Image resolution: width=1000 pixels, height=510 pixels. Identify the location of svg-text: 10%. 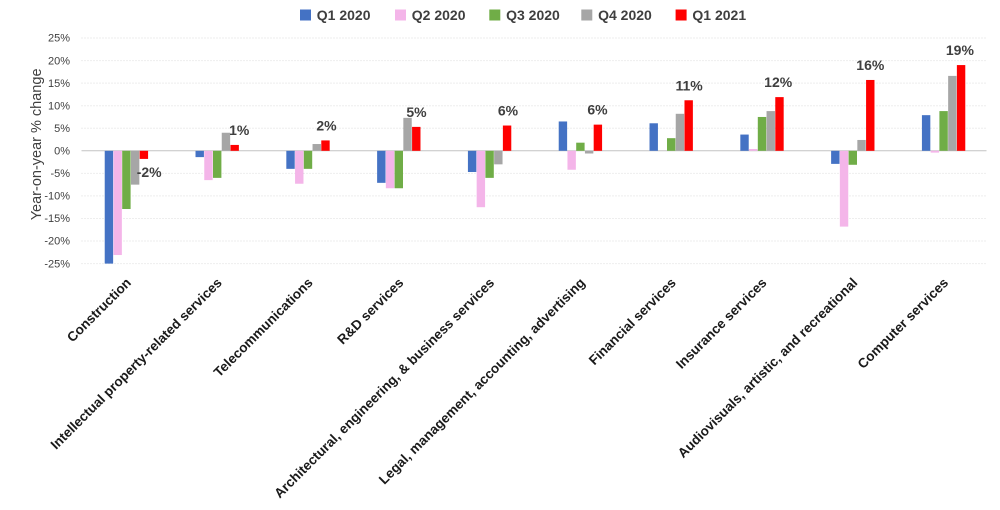
(59, 106).